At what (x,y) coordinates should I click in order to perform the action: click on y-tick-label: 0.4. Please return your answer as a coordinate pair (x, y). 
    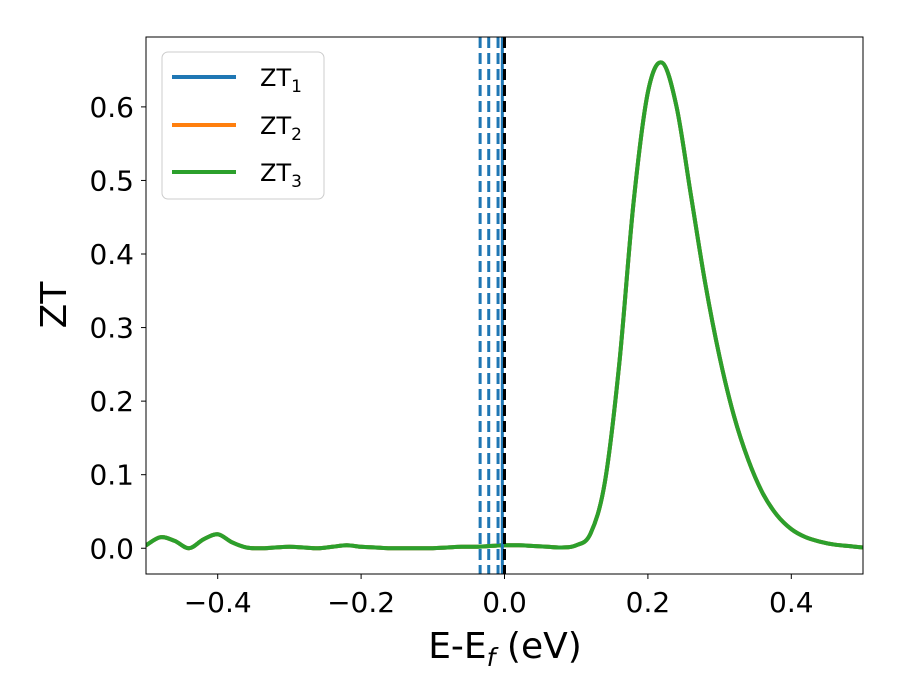
    Looking at the image, I should click on (111, 254).